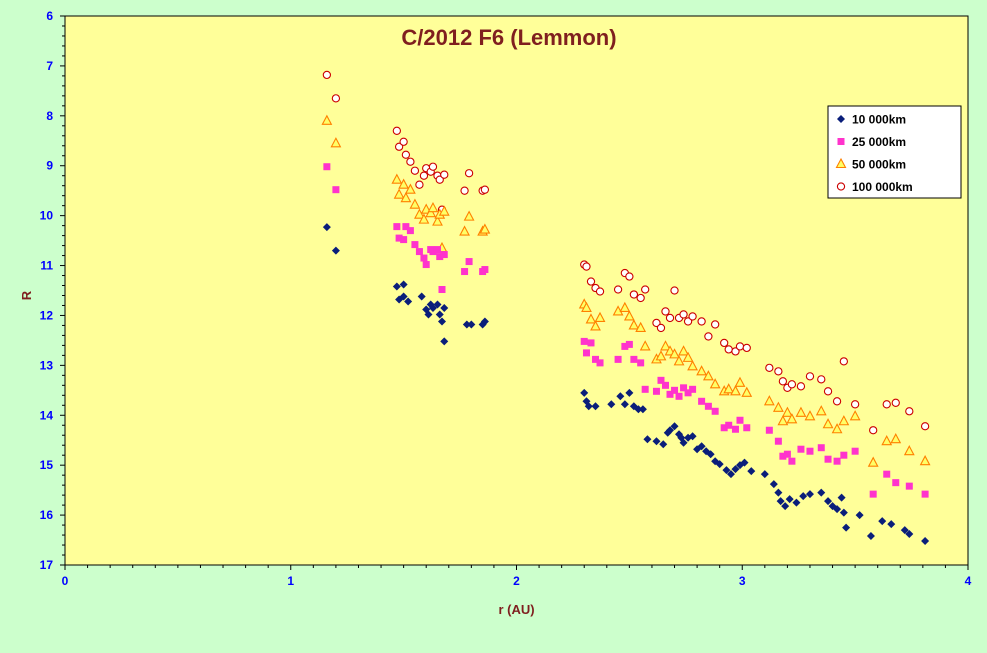  What do you see at coordinates (879, 165) in the screenshot?
I see `legend-label: 50 000km` at bounding box center [879, 165].